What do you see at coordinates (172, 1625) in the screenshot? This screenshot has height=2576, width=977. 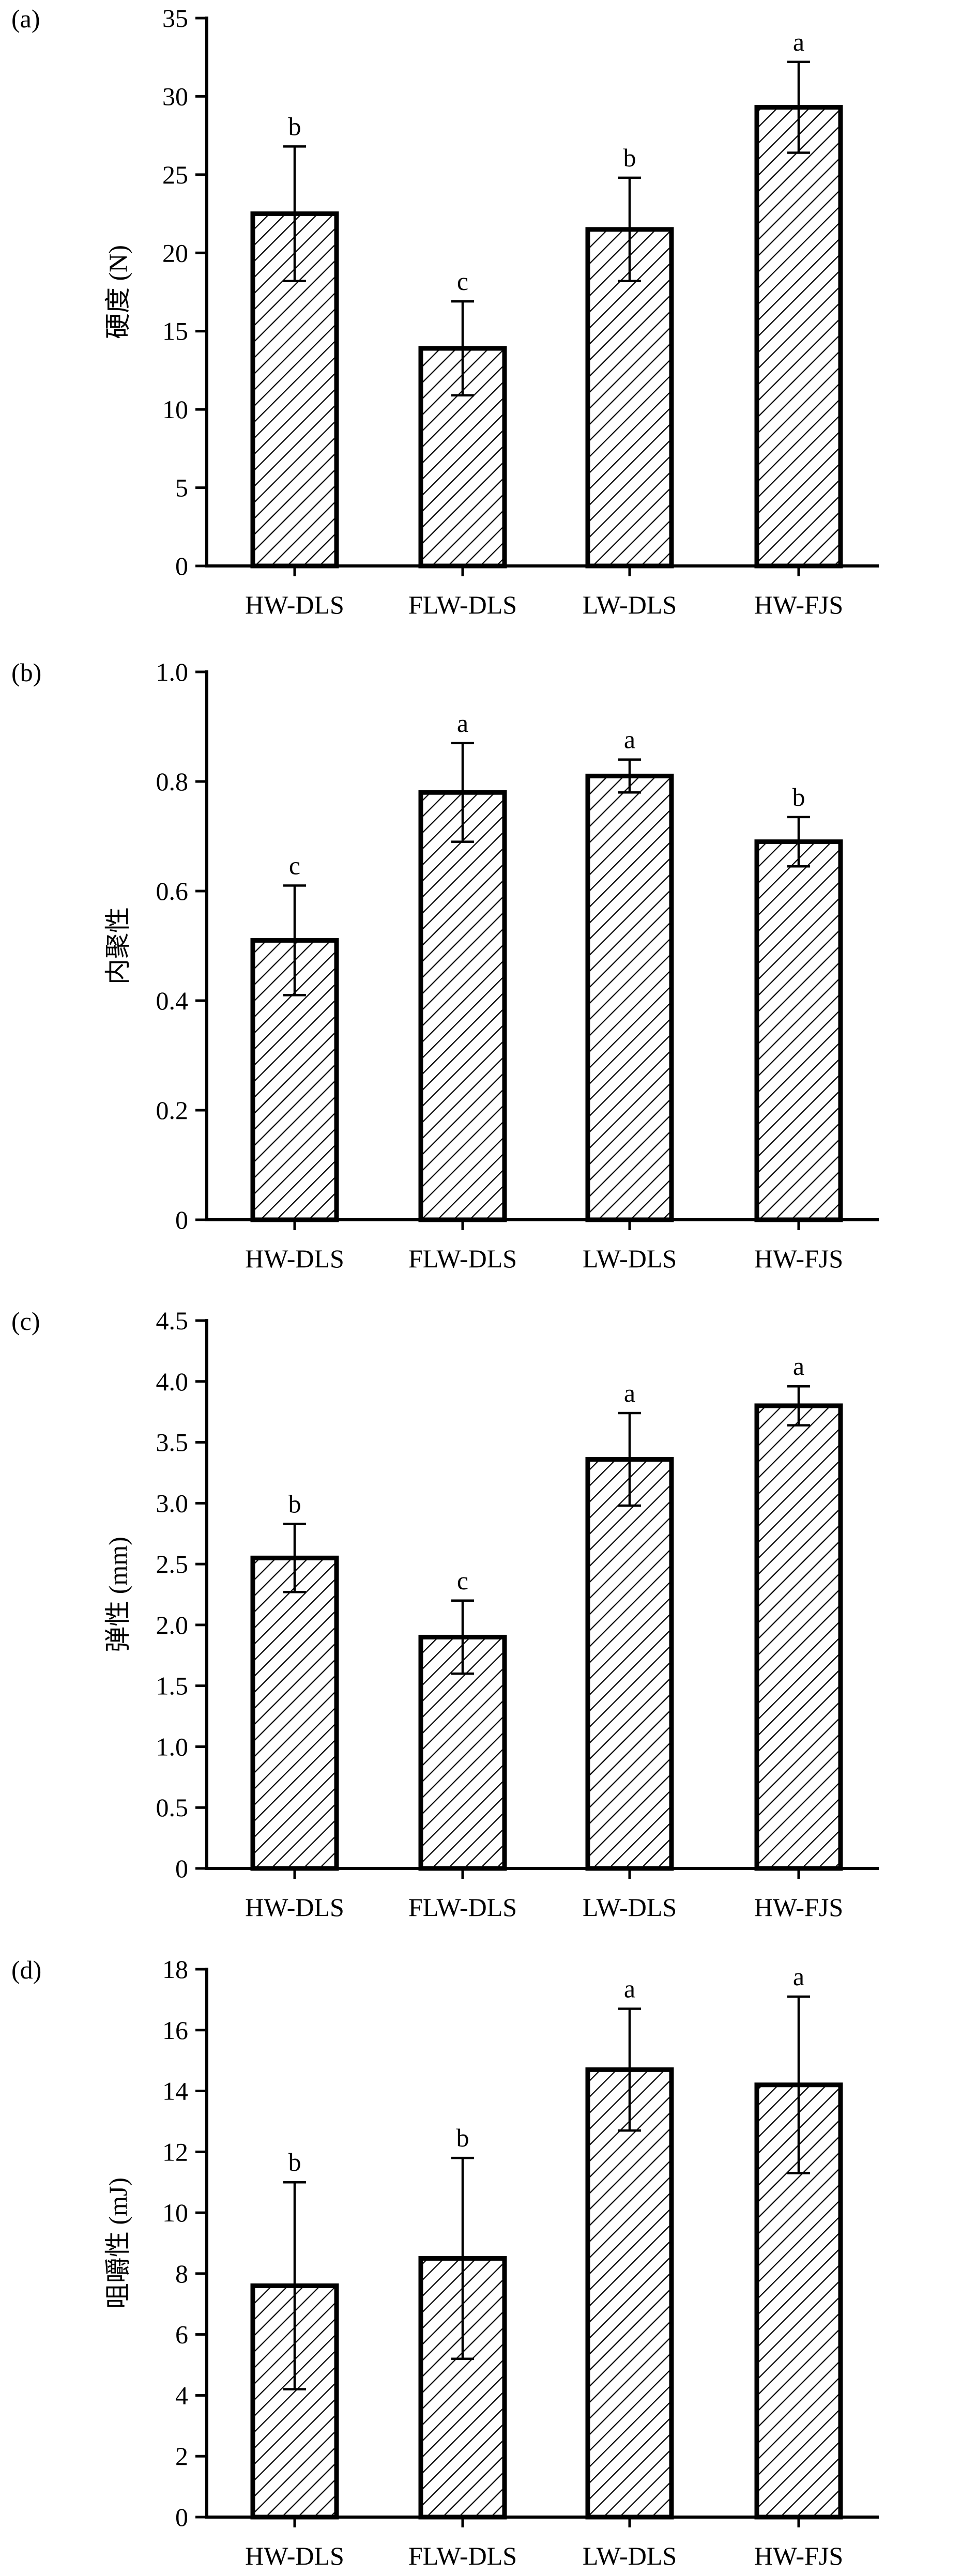 I see `y-tick-label: 2.0` at bounding box center [172, 1625].